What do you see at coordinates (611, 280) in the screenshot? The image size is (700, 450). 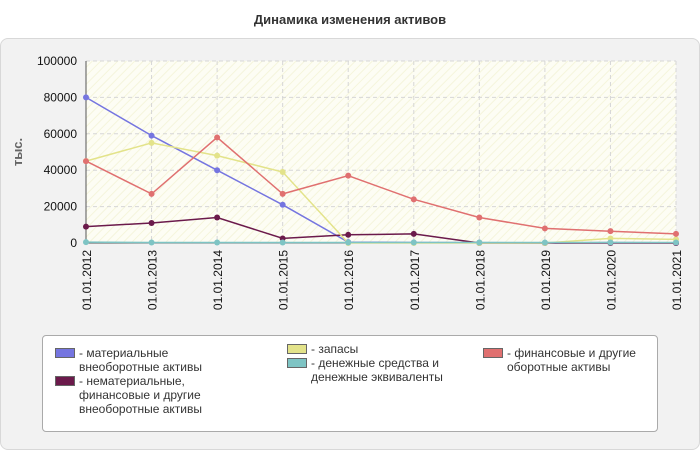 I see `x-tick-label: 01.01.2020` at bounding box center [611, 280].